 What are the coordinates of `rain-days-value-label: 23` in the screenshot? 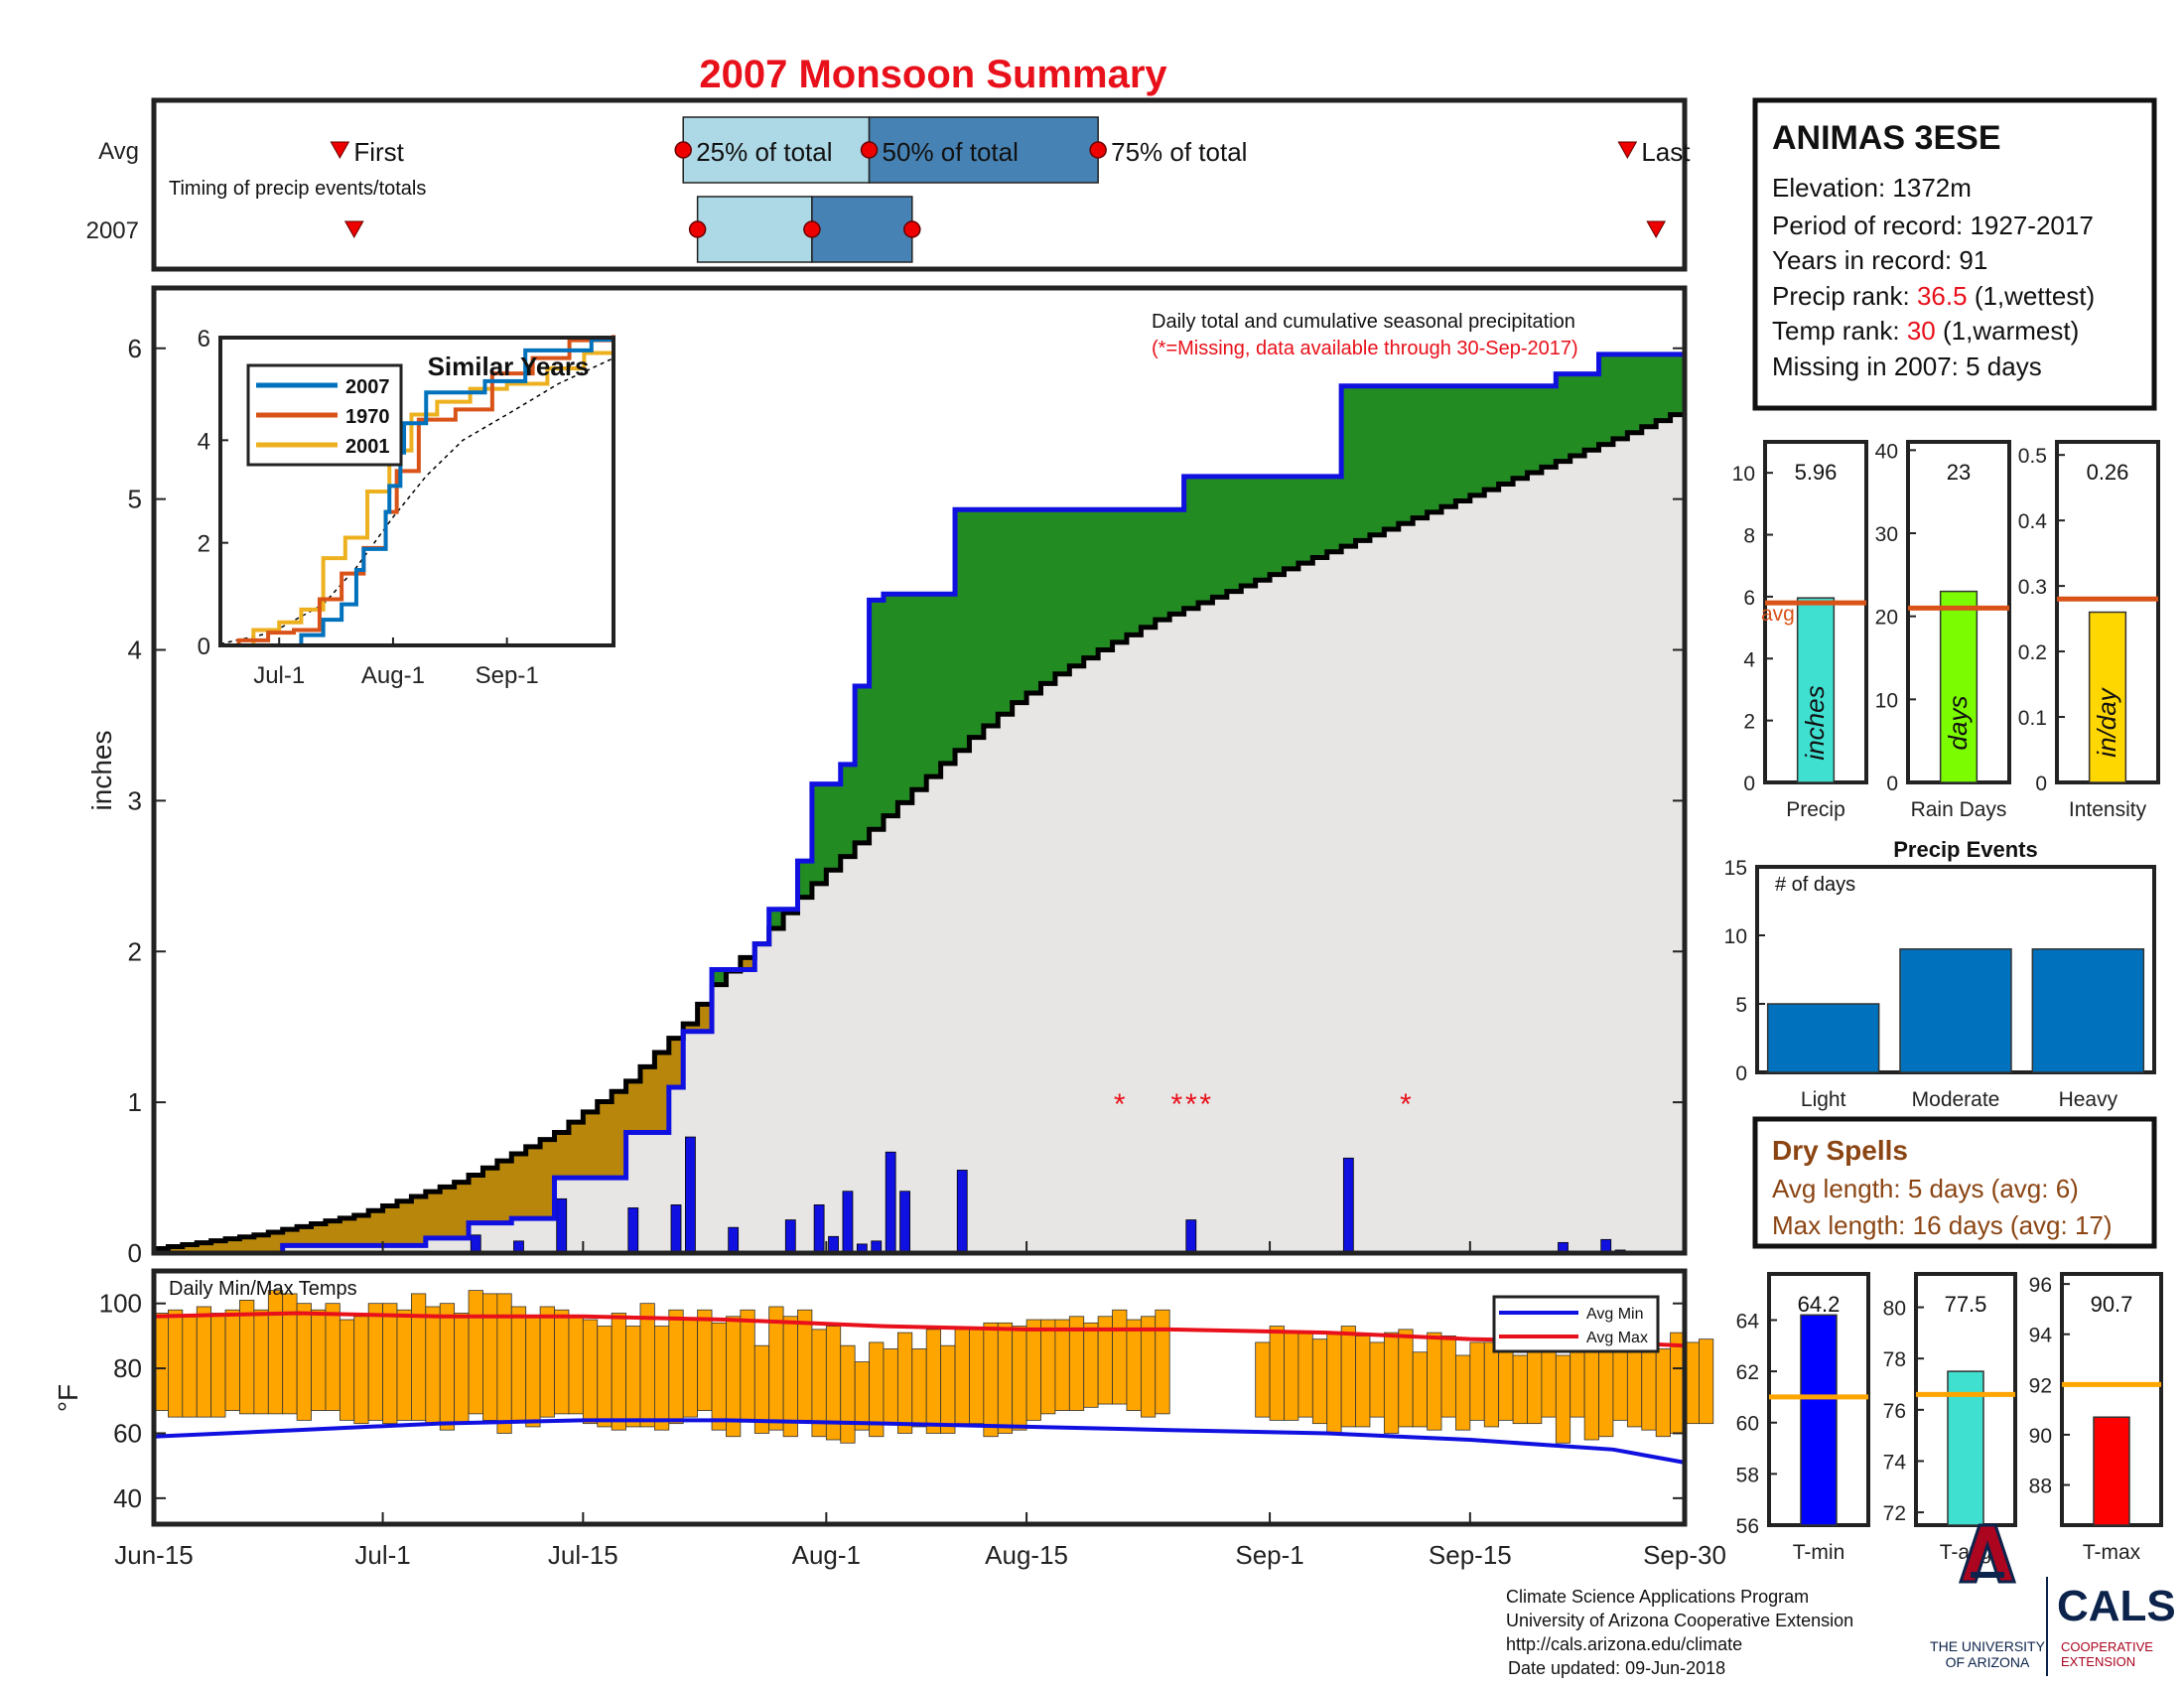 It's located at (1959, 472).